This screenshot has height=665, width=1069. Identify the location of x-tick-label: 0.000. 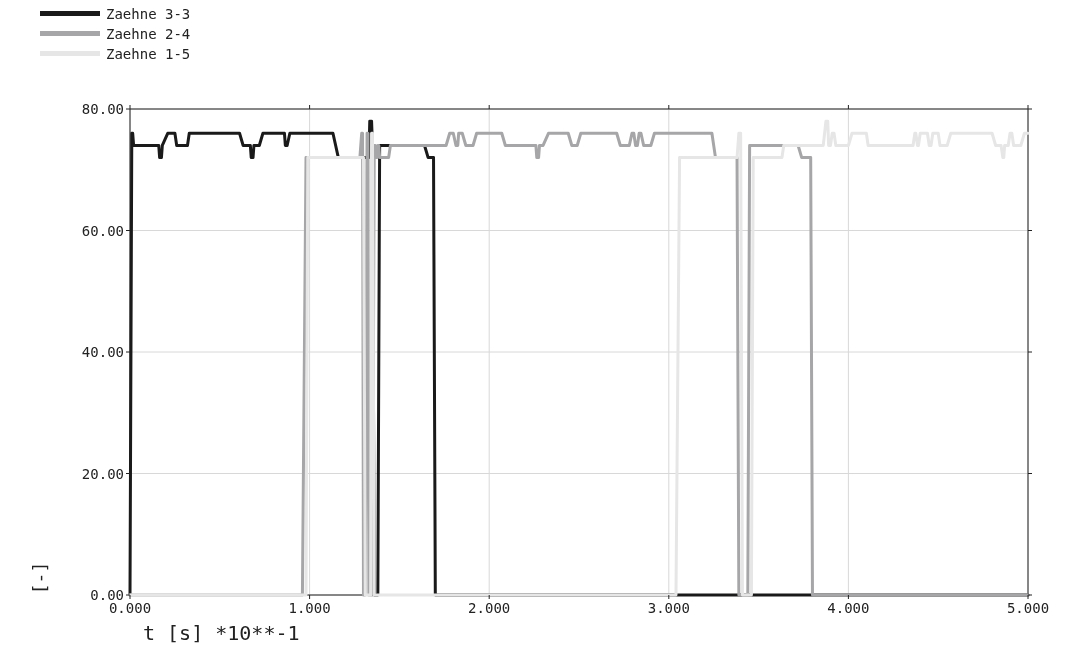
(130, 608).